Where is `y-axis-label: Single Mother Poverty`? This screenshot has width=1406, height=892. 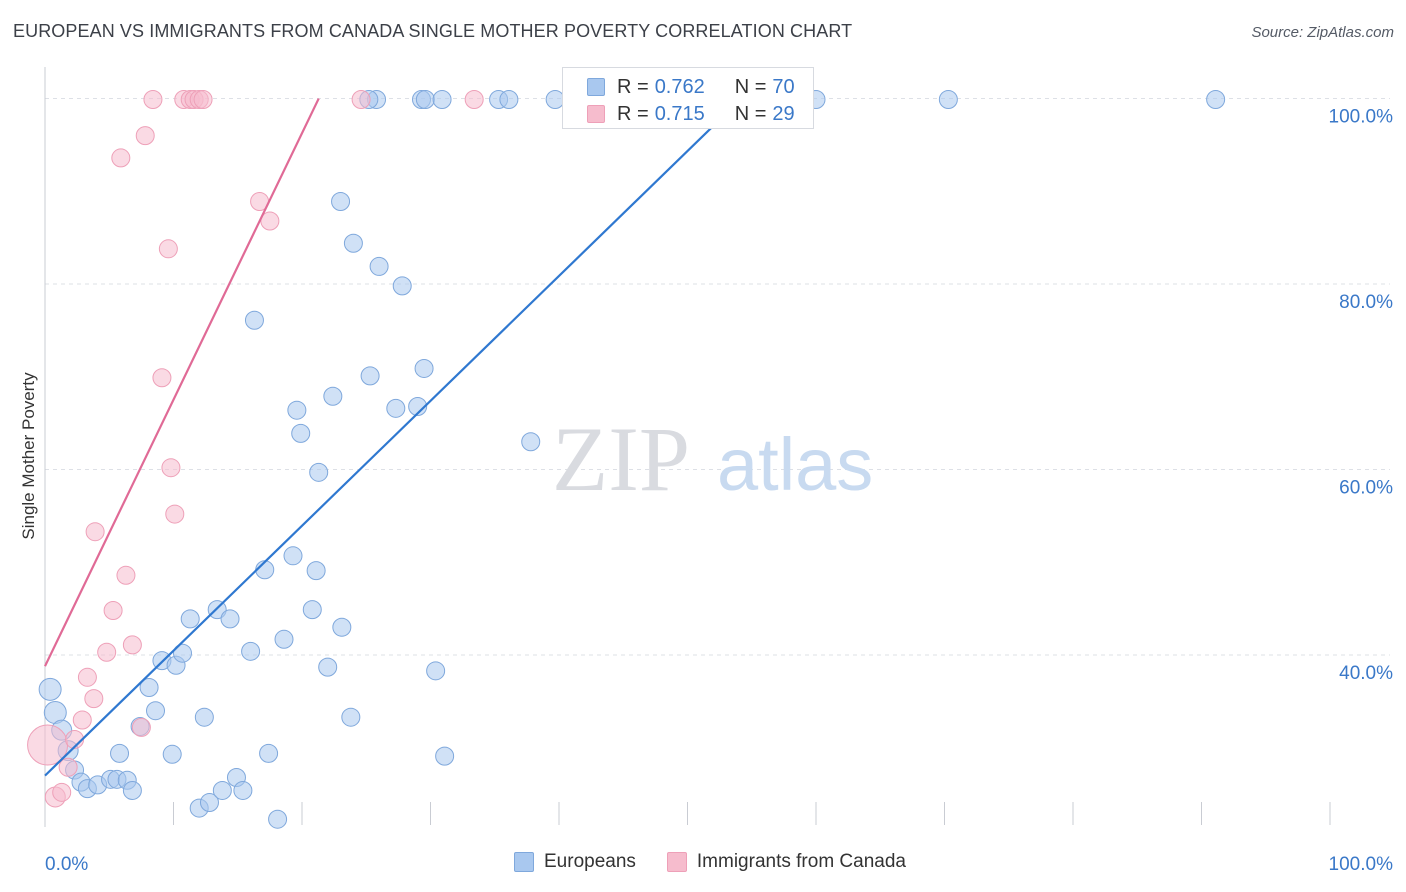
y-axis-label: Single Mother Poverty is located at coordinates (28, 456).